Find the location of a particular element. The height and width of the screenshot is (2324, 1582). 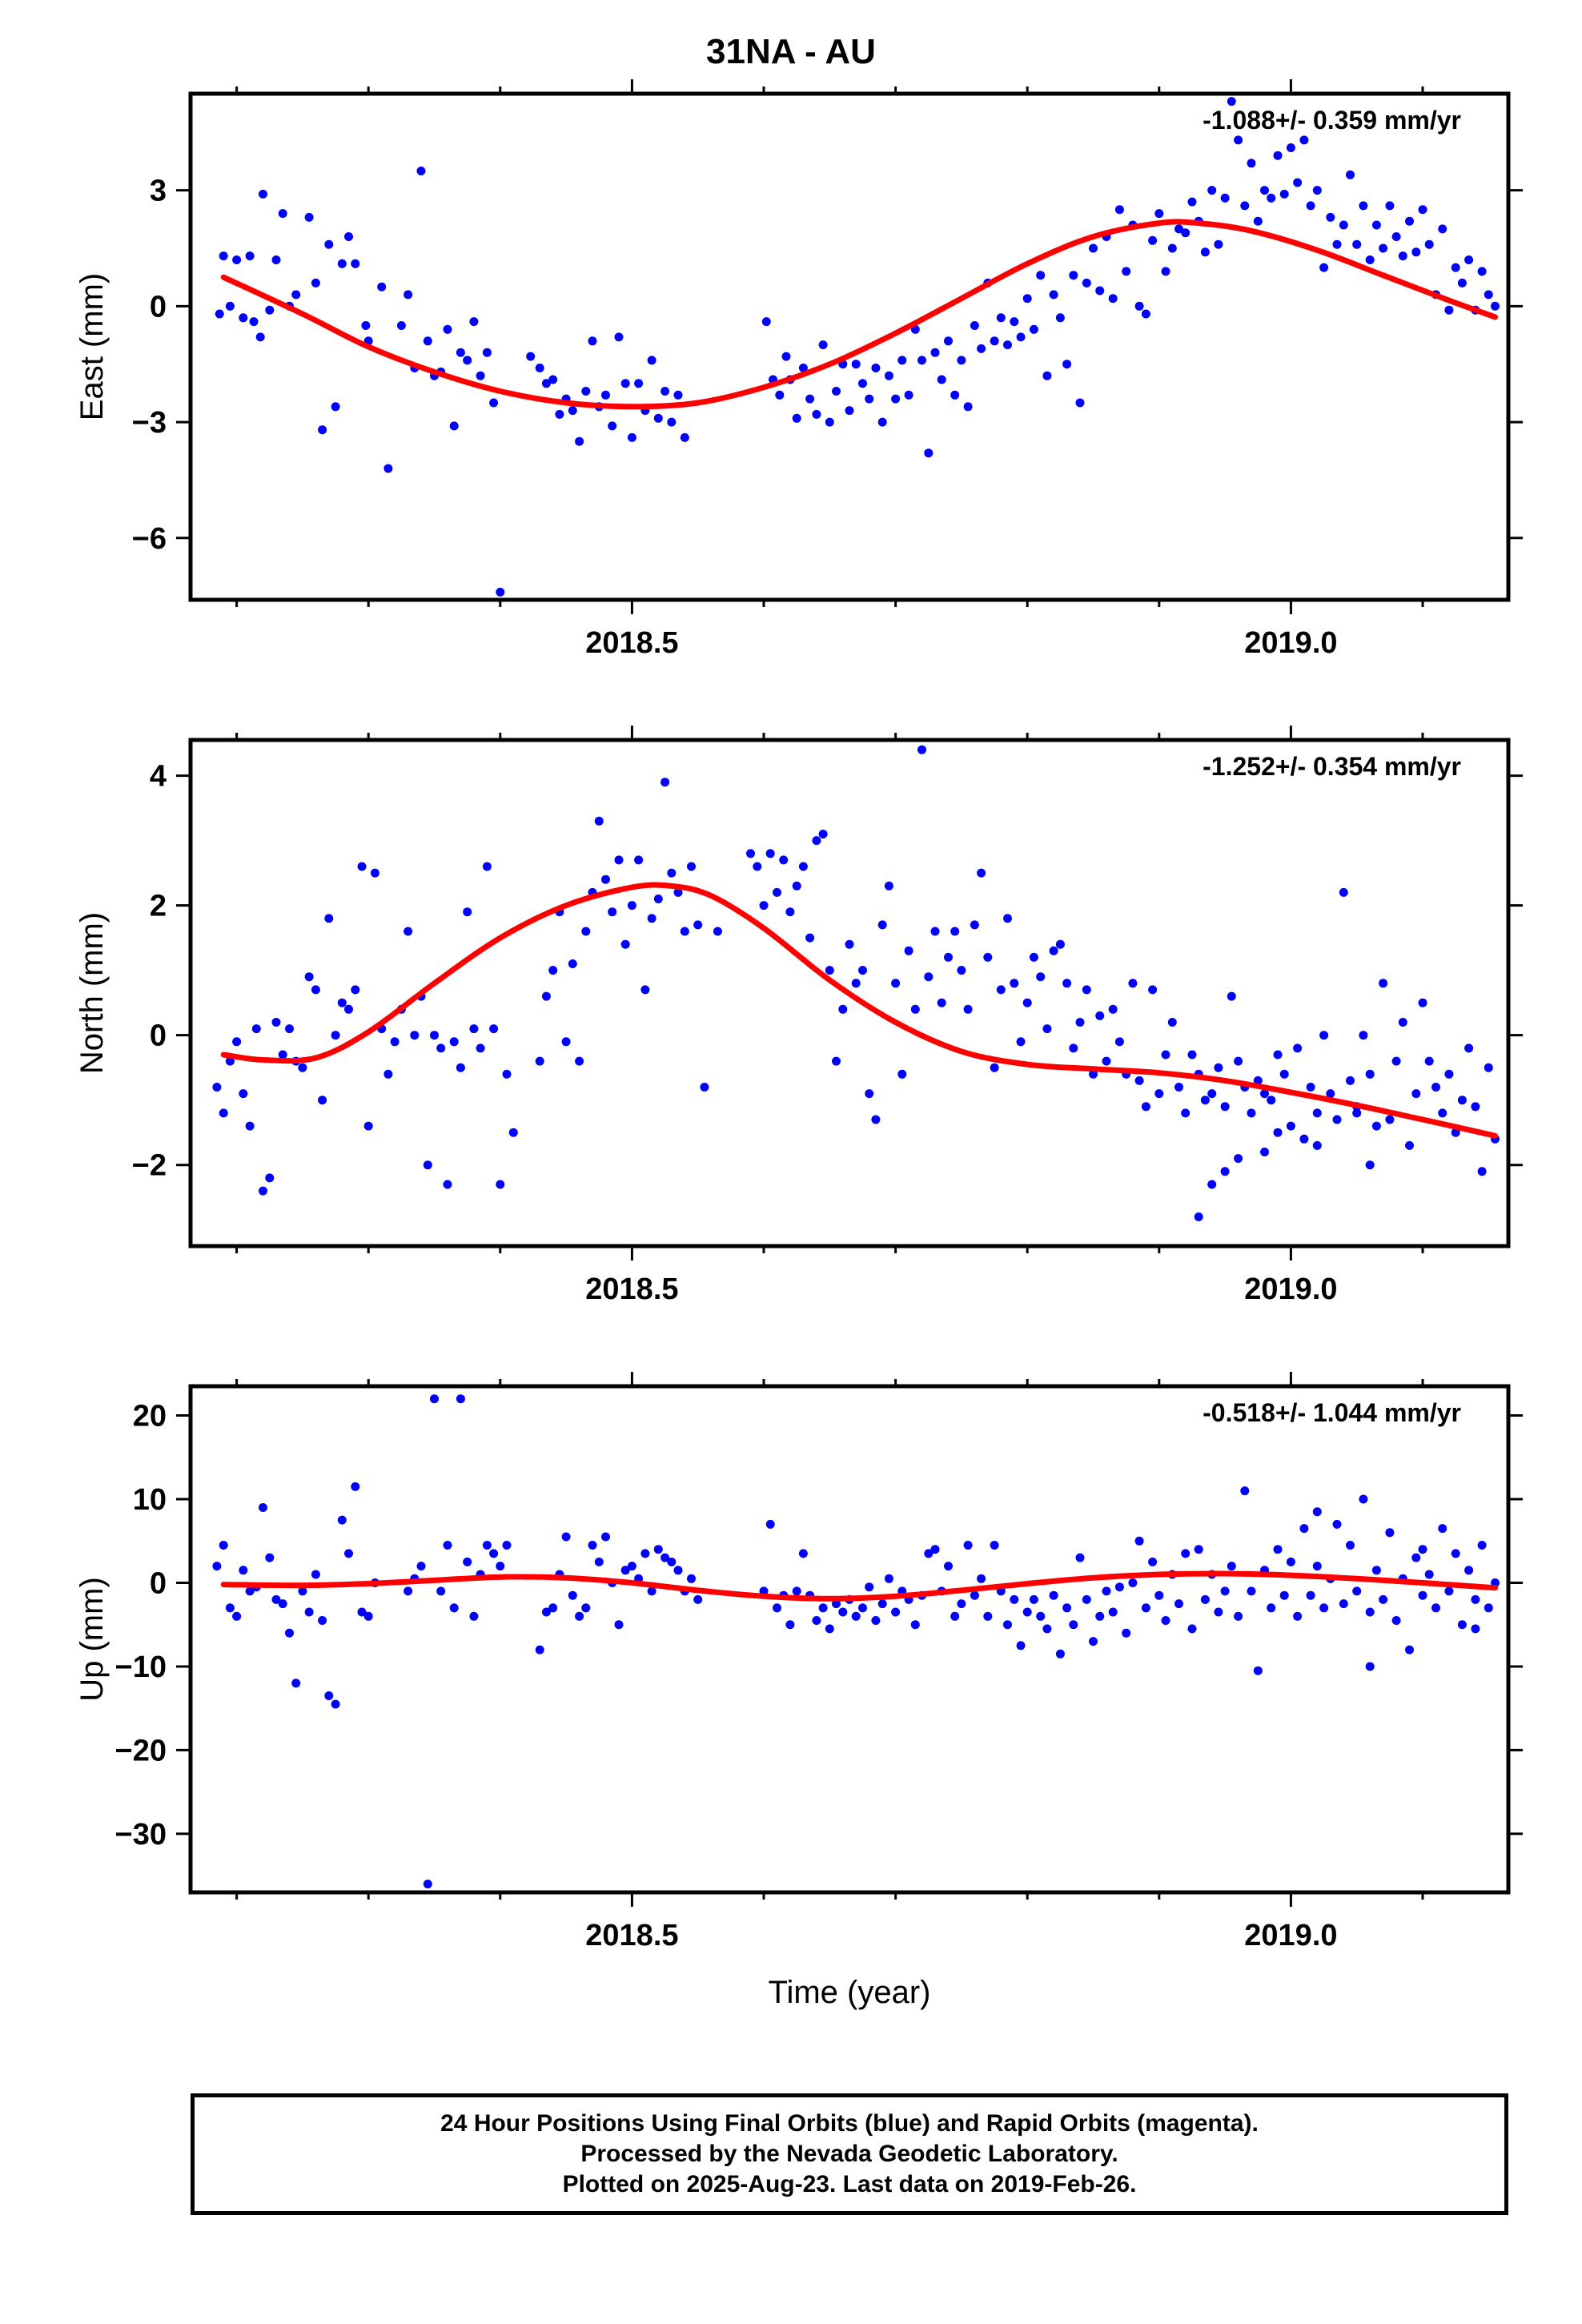

y-tick-label: −3 is located at coordinates (149, 423).